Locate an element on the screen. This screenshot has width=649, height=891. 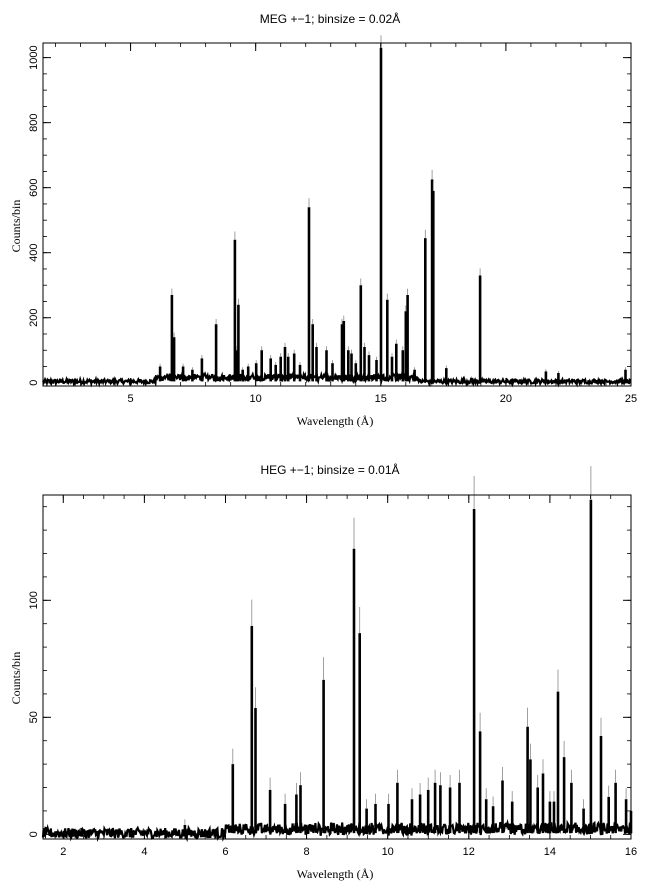
heg-y-axis-label: Counts/bin is located at coordinates (16, 678).